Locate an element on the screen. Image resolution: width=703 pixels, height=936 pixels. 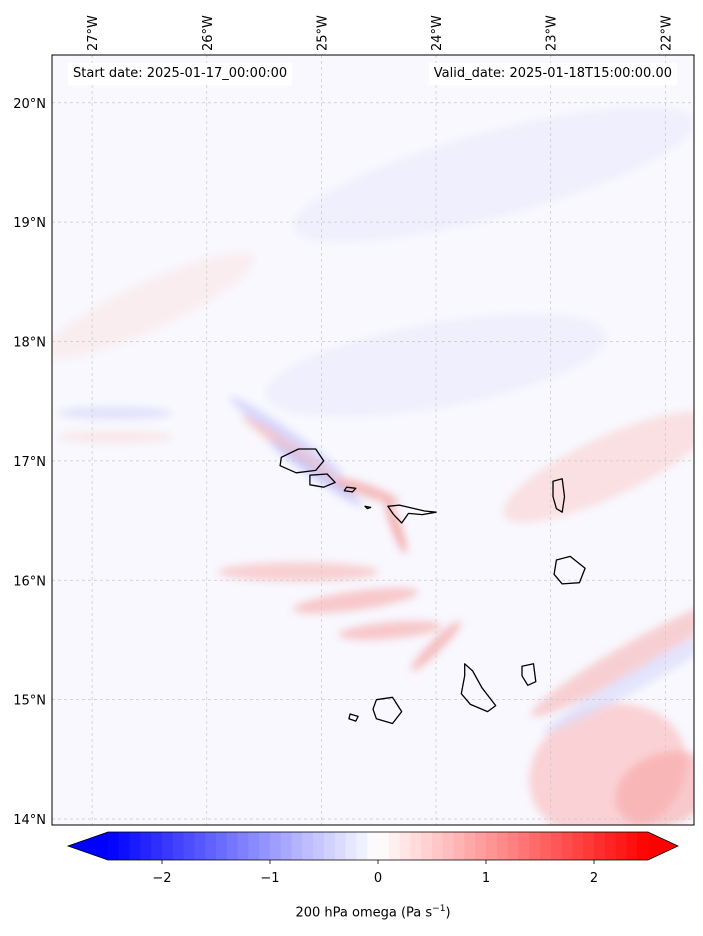
colorbar-tick-label: 2 is located at coordinates (594, 878).